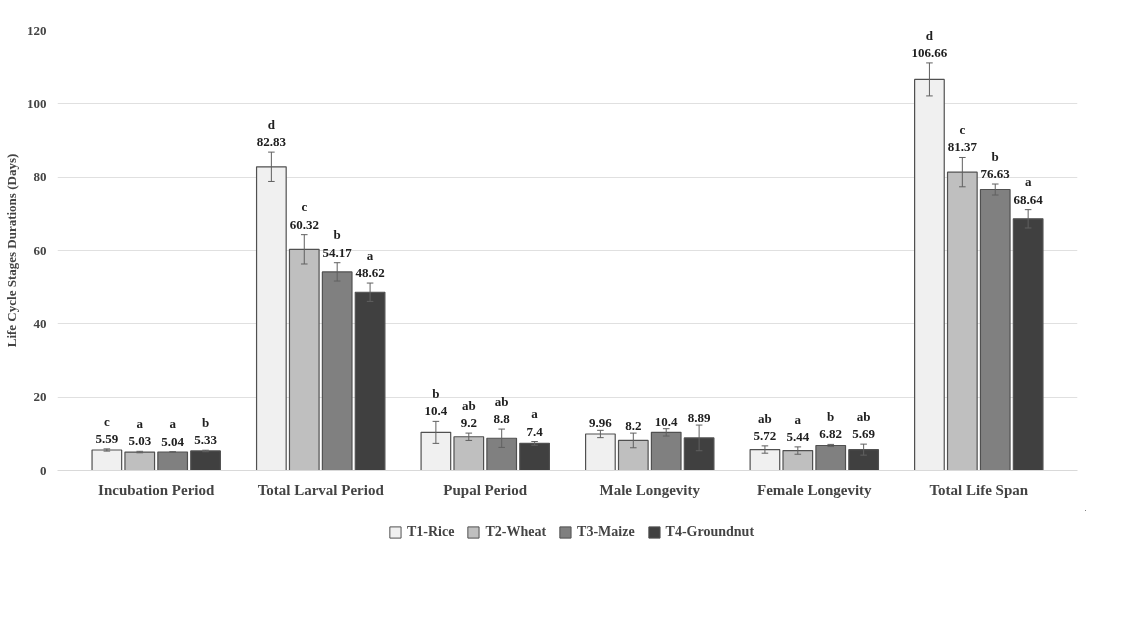  I want to click on data-label: ab 5.69, so click(864, 425).